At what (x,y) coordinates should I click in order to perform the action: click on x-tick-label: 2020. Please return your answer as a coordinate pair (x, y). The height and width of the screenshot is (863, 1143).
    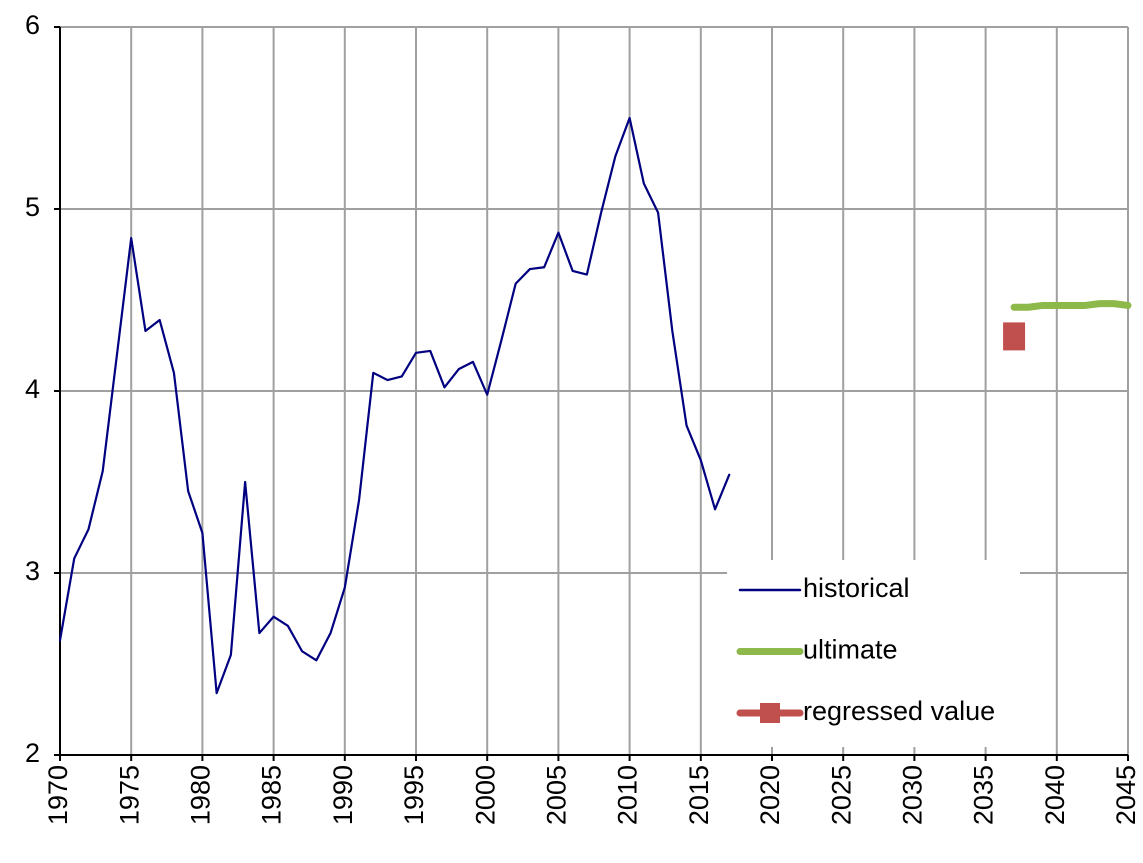
    Looking at the image, I should click on (770, 795).